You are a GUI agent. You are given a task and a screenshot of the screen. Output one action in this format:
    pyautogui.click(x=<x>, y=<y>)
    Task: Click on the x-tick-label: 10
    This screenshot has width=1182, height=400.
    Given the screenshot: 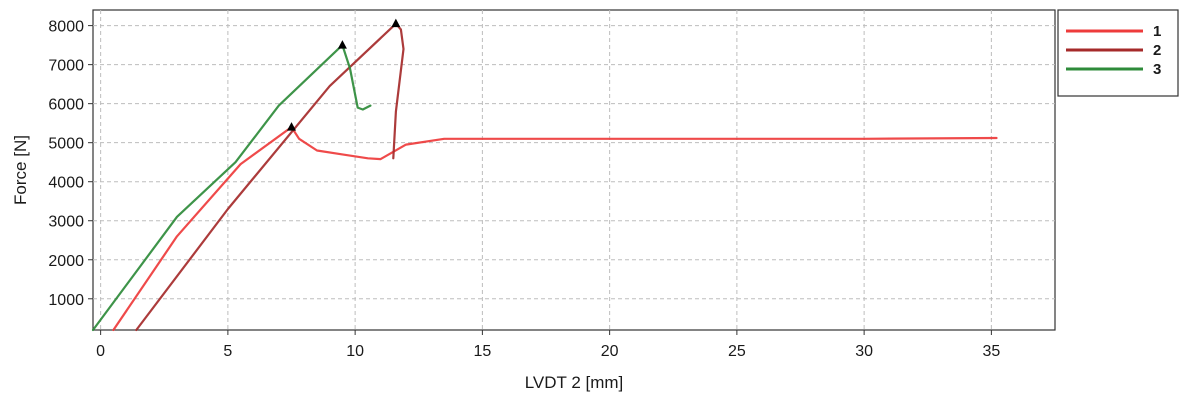 What is the action you would take?
    pyautogui.click(x=355, y=351)
    